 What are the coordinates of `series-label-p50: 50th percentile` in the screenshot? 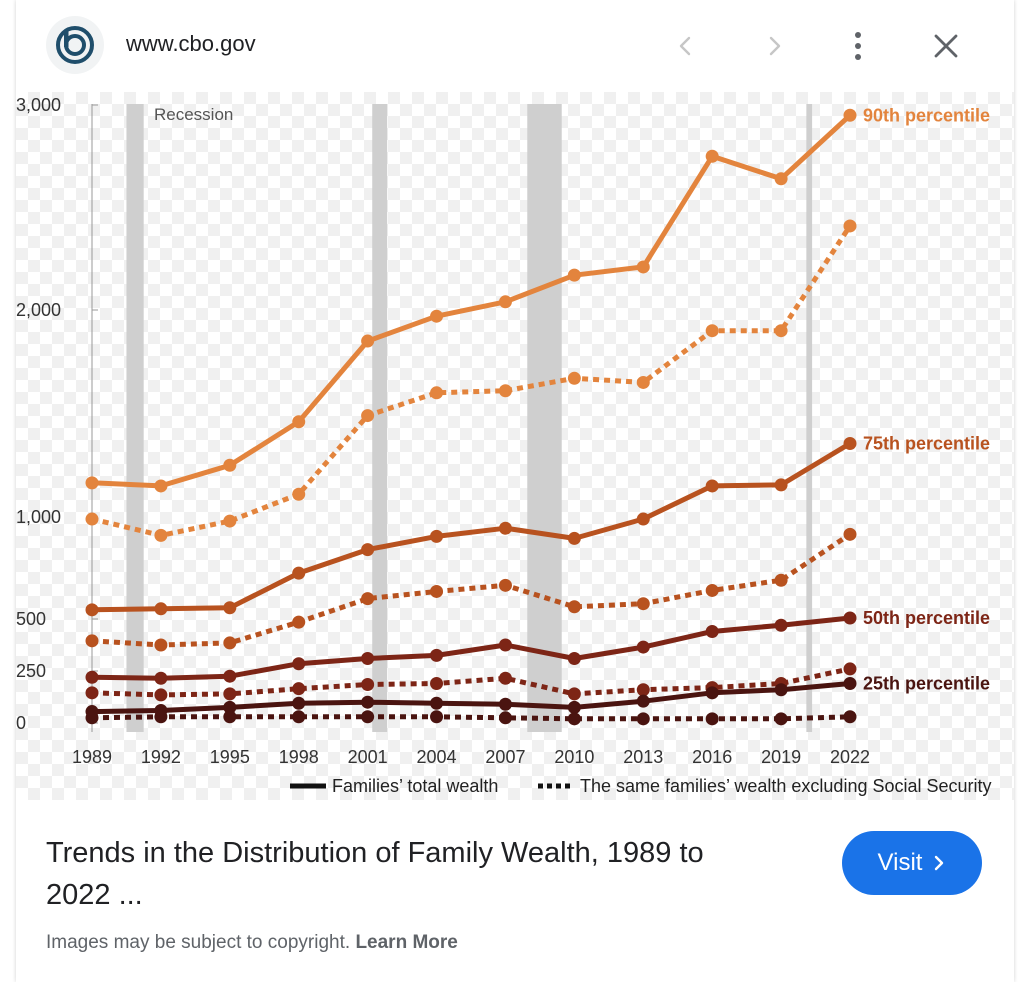 It's located at (926, 618).